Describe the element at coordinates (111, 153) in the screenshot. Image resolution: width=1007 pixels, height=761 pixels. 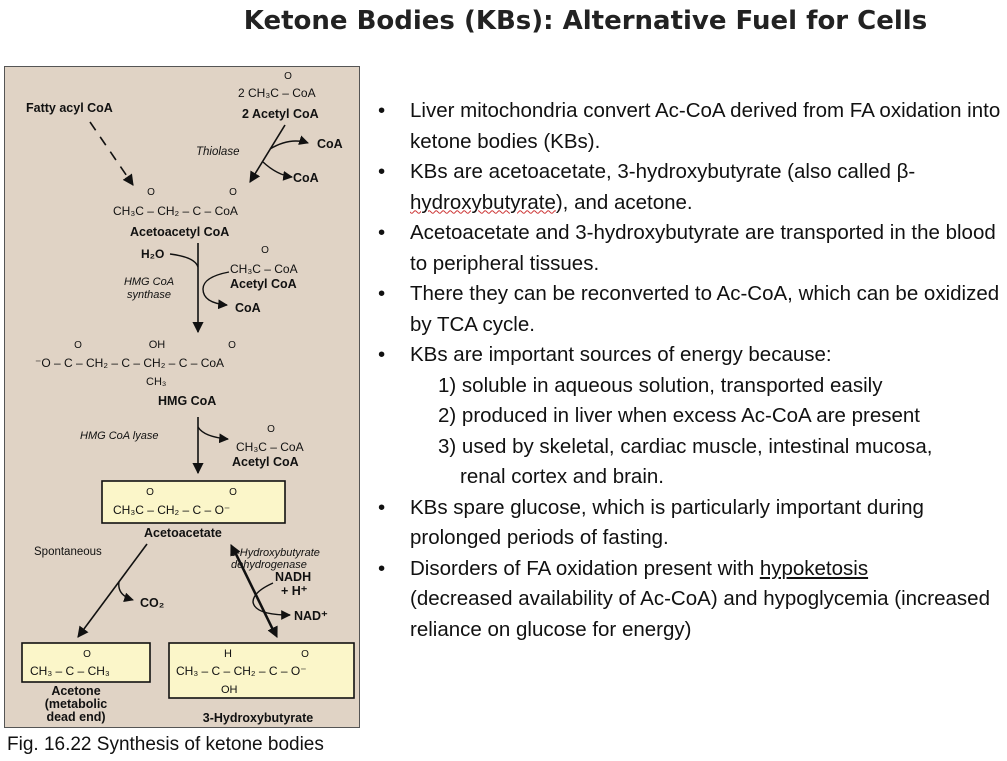
I see `beta-oxidation-arrow` at that location.